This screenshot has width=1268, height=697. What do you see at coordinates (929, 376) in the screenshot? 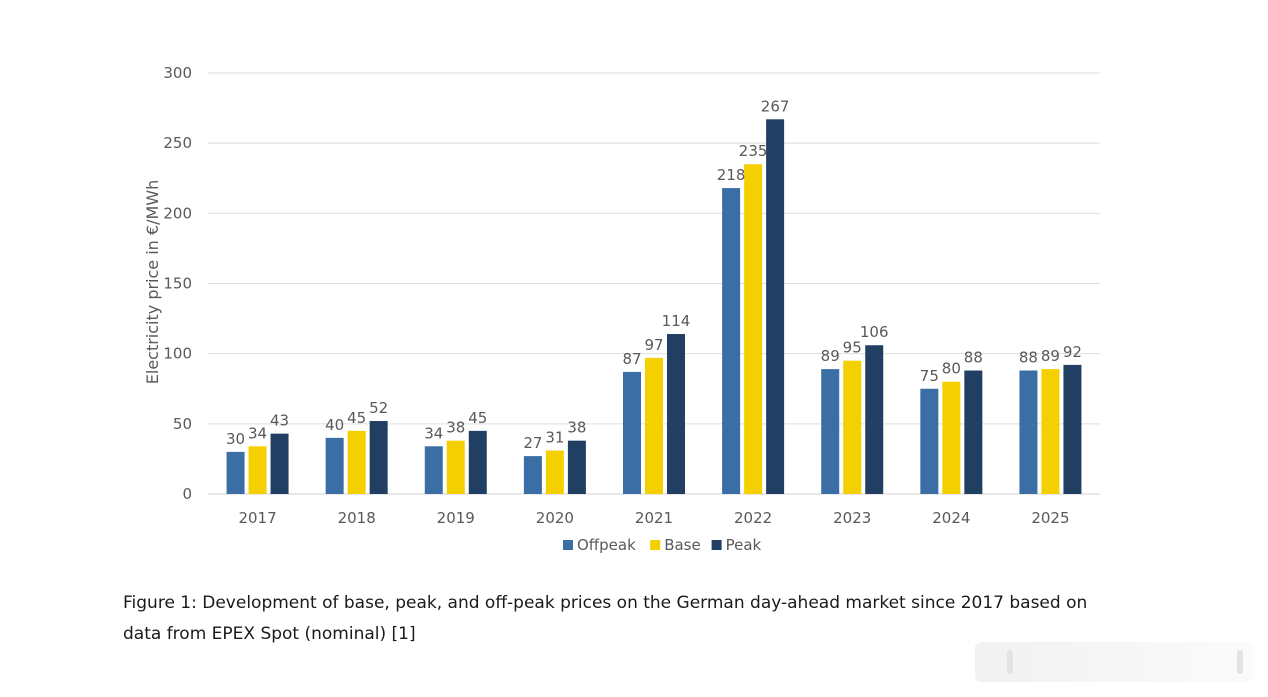
I see `data-label: 75` at bounding box center [929, 376].